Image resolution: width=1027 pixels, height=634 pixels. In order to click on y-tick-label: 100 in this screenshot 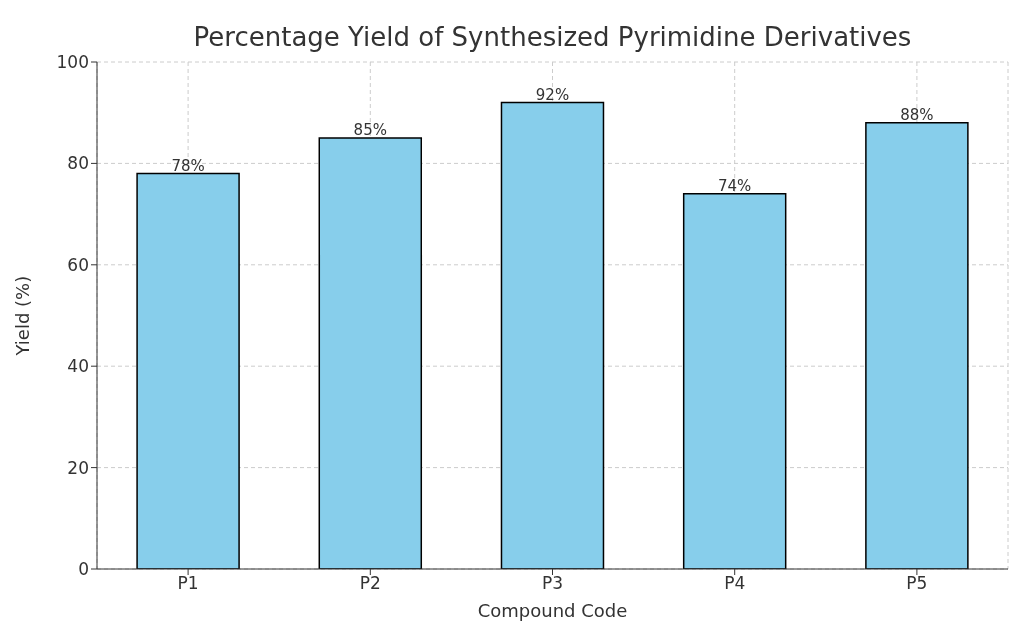, I will do `click(72, 62)`.